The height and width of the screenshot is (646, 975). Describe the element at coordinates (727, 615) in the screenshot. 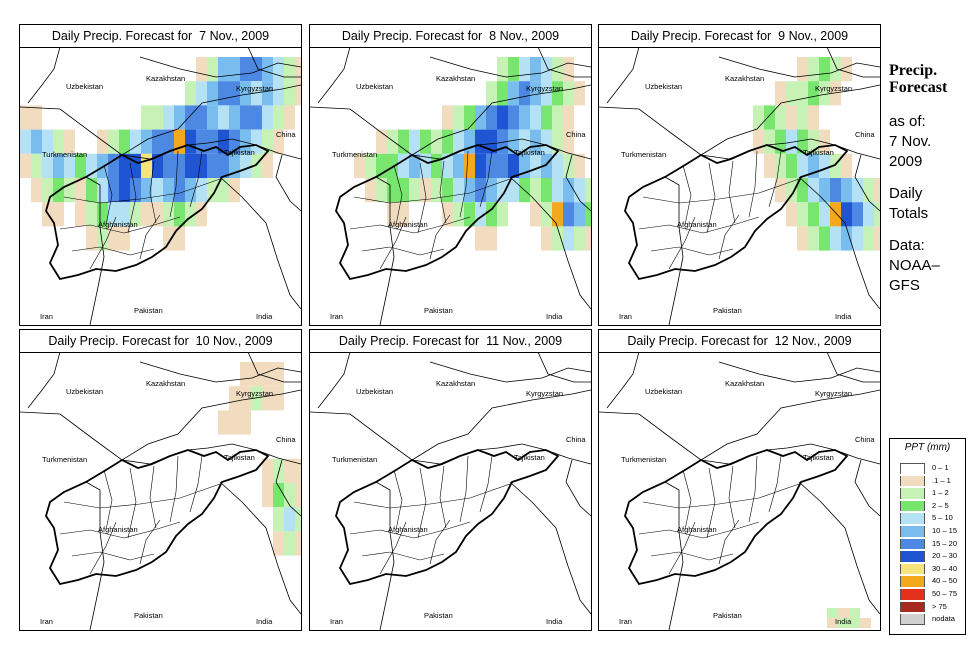

I see `country-label: Pakistan` at that location.